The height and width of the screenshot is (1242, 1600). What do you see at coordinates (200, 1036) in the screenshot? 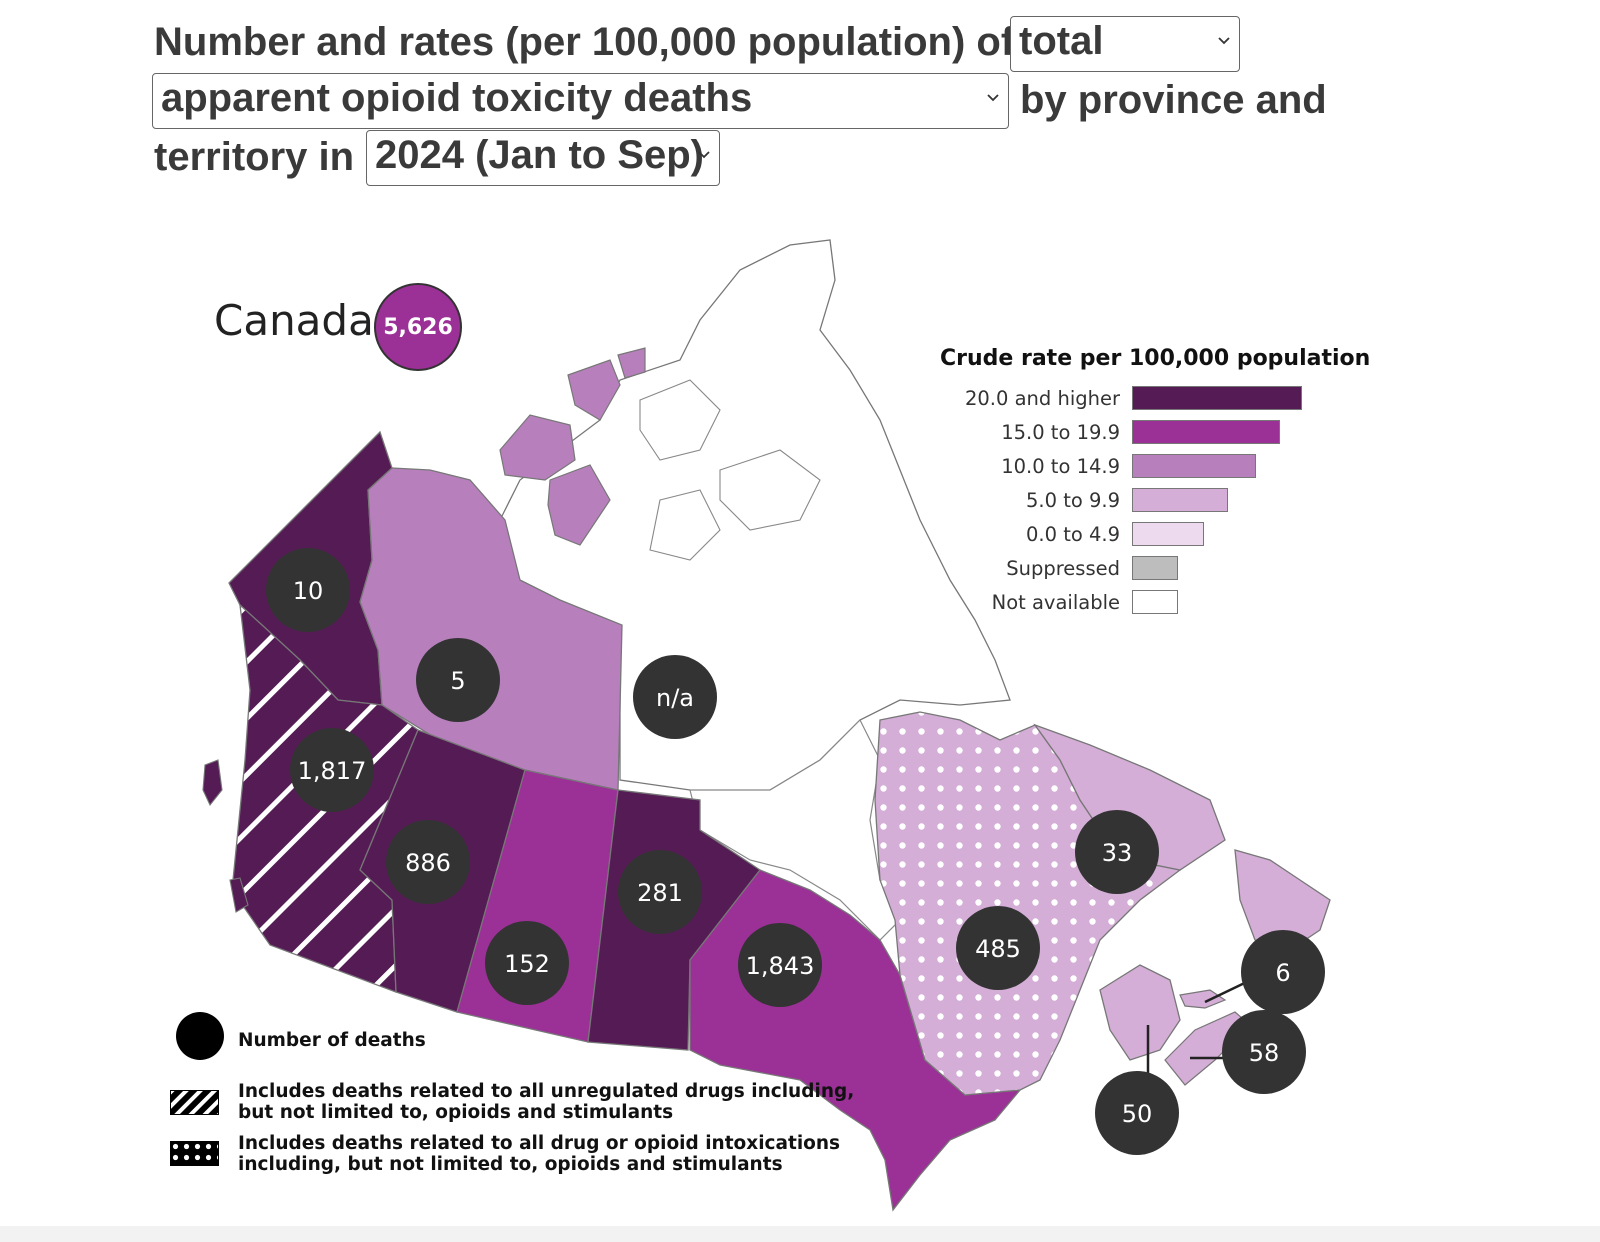
I see `deaths-bubble-key-icon` at bounding box center [200, 1036].